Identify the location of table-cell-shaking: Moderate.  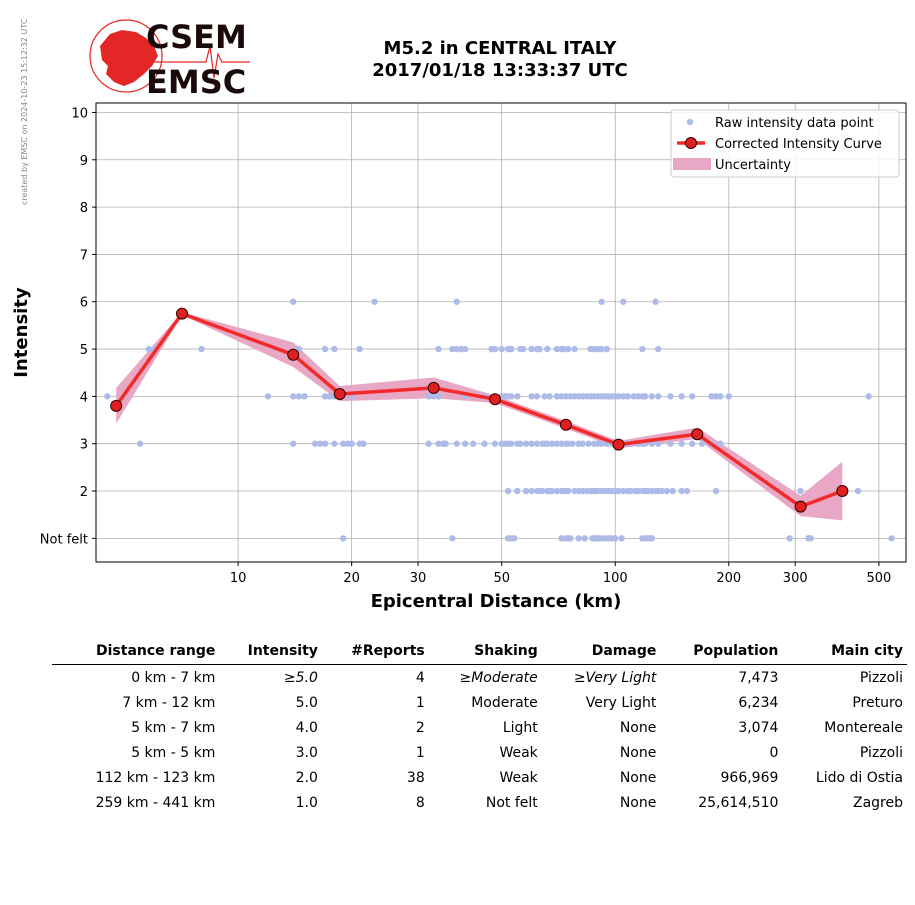
(504, 702).